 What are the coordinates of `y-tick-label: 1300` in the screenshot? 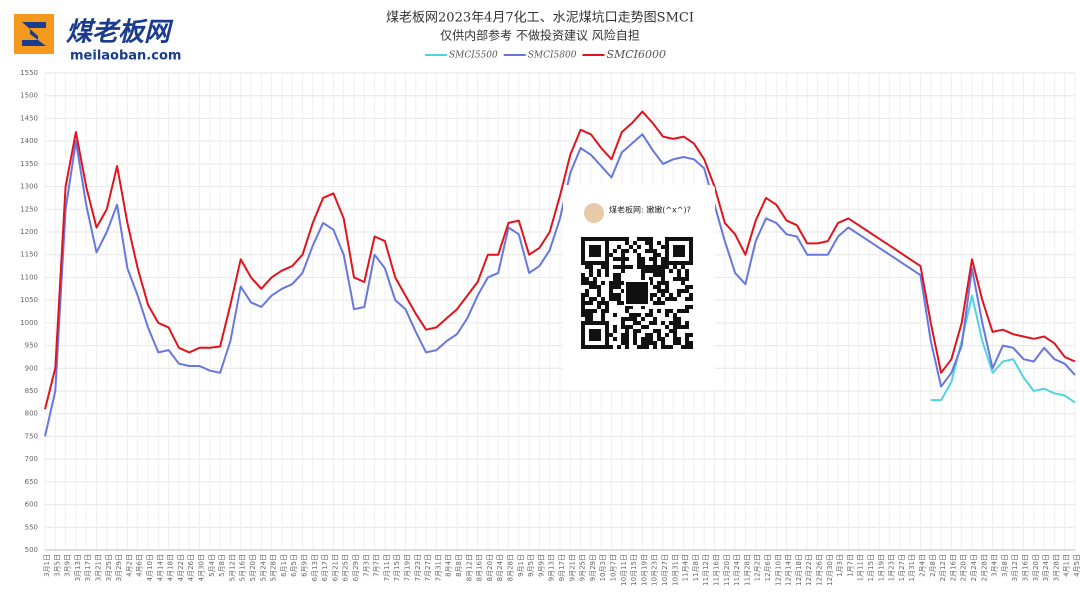 It's located at (29, 187).